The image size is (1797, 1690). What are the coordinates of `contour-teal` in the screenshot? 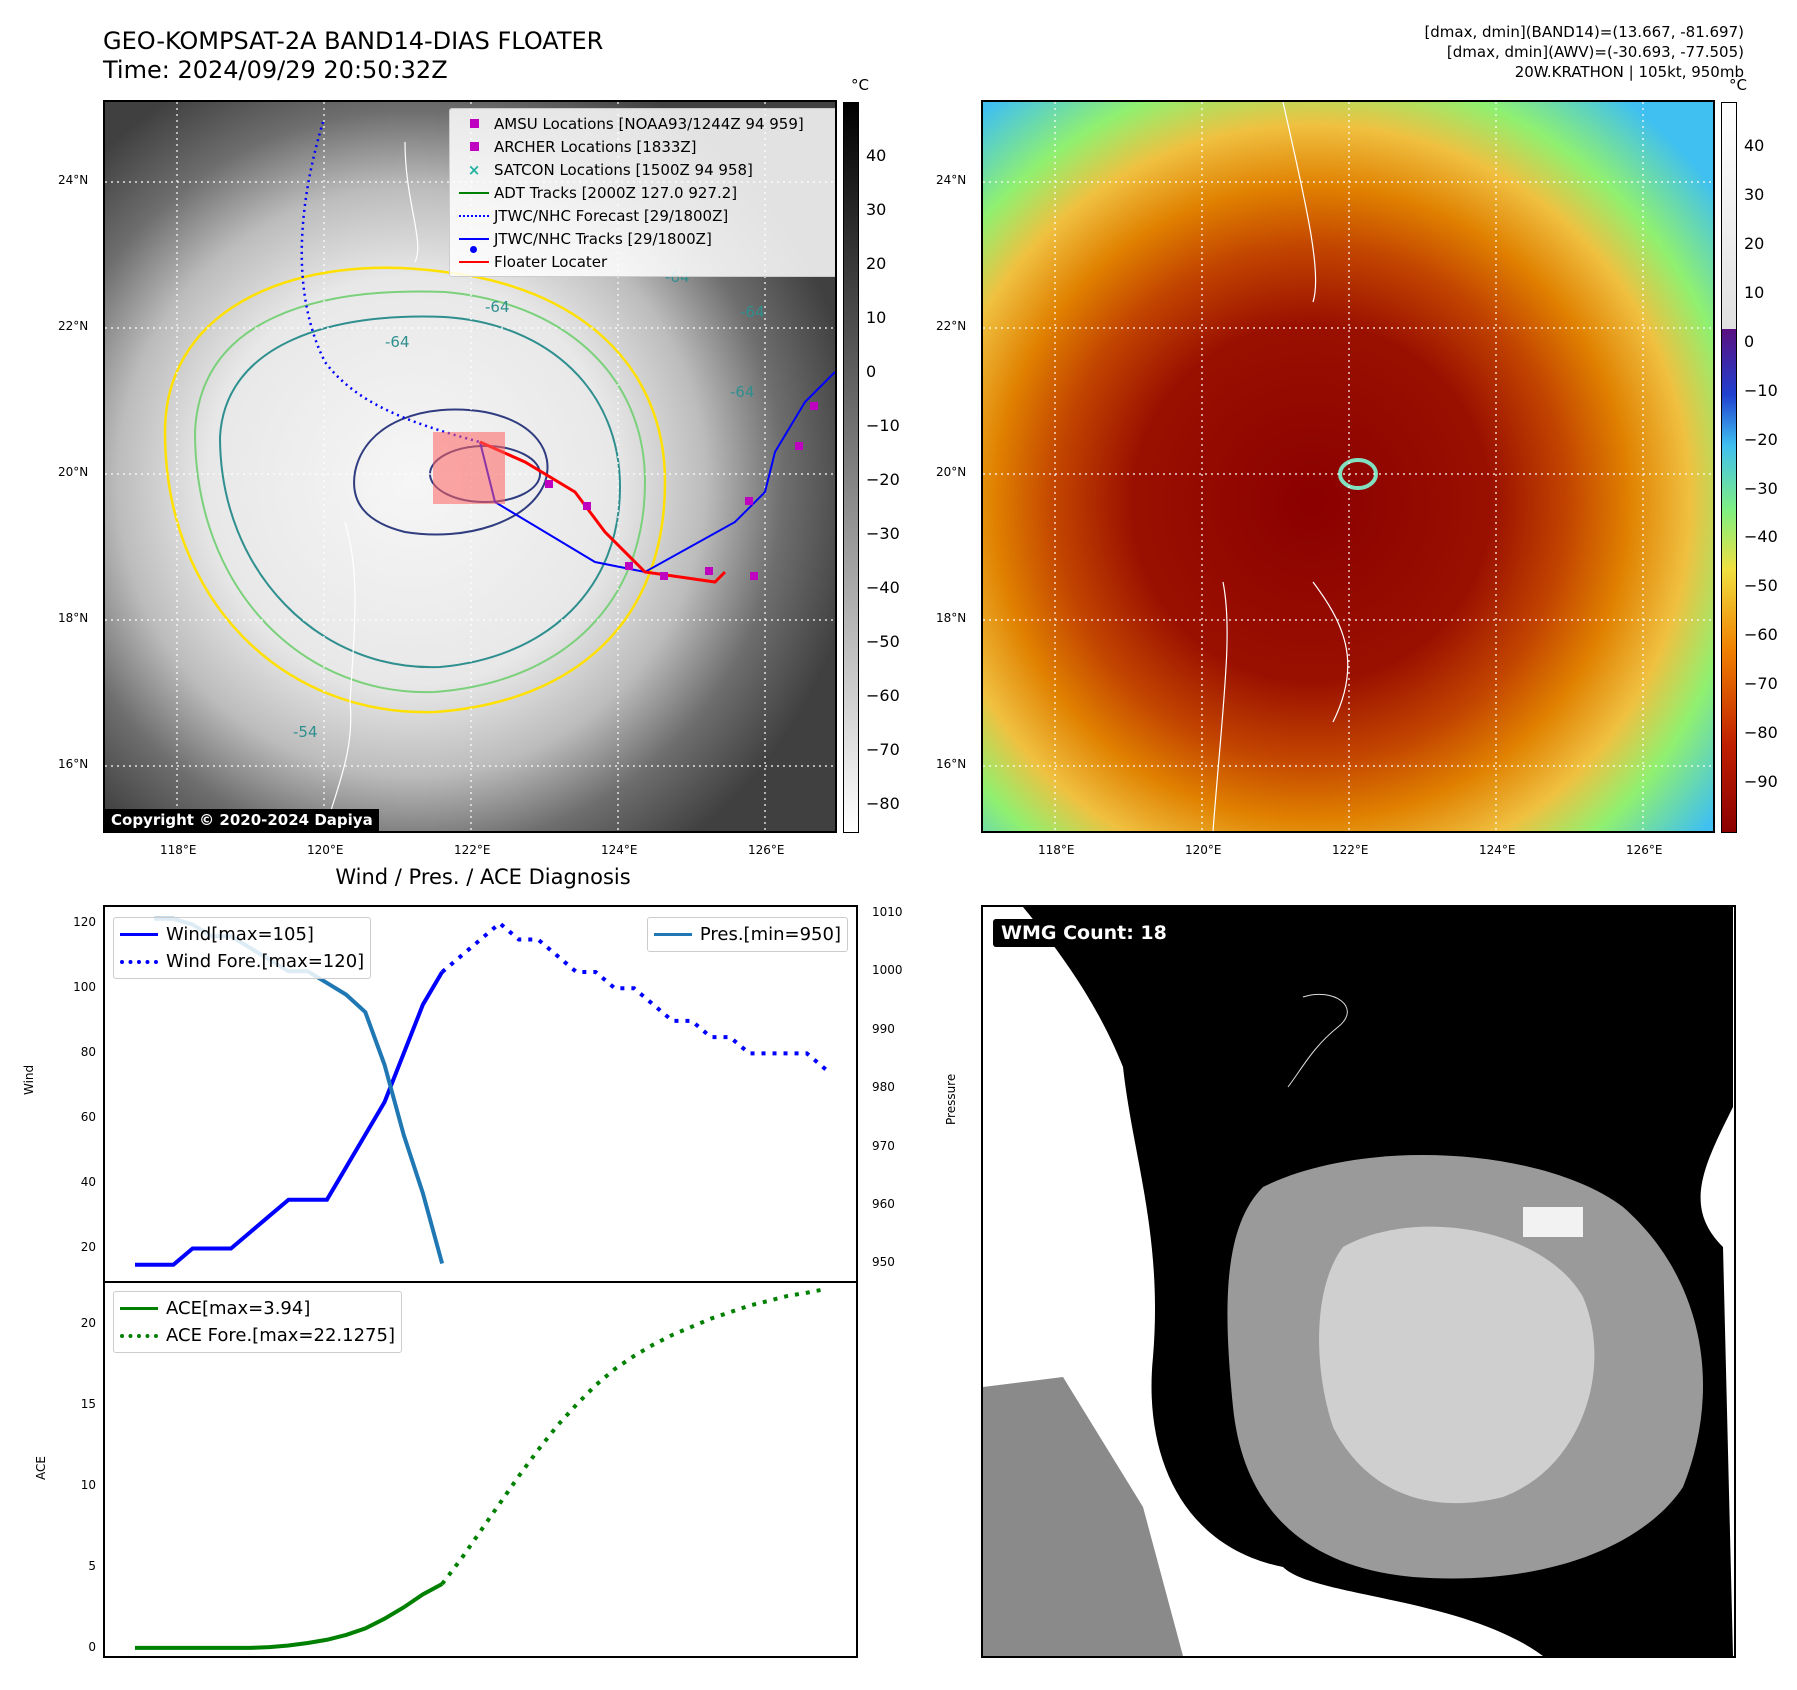 It's located at (420, 492).